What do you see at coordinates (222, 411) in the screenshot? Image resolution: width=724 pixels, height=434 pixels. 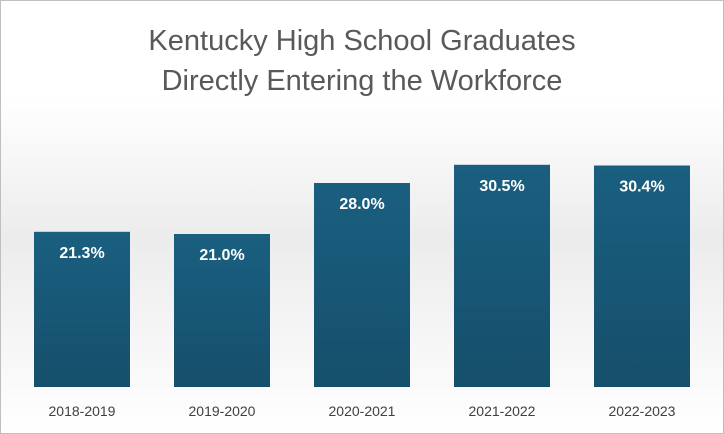 I see `x-tick-label-2019-2020: 2019-2020` at bounding box center [222, 411].